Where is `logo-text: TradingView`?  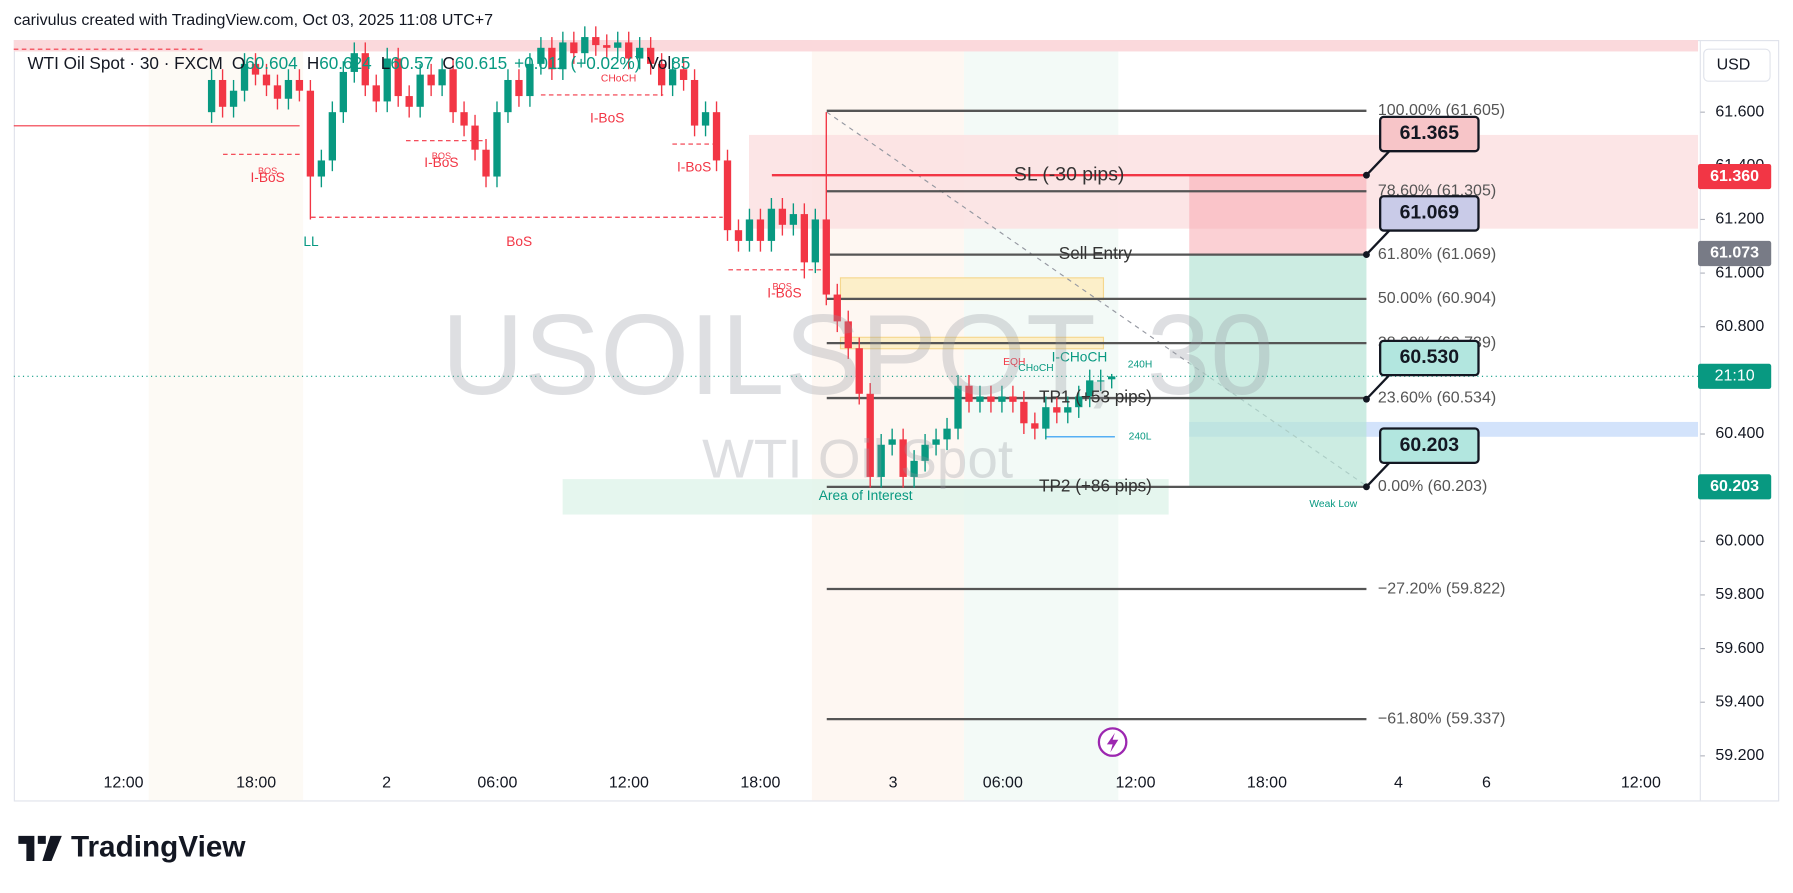 logo-text: TradingView is located at coordinates (158, 846).